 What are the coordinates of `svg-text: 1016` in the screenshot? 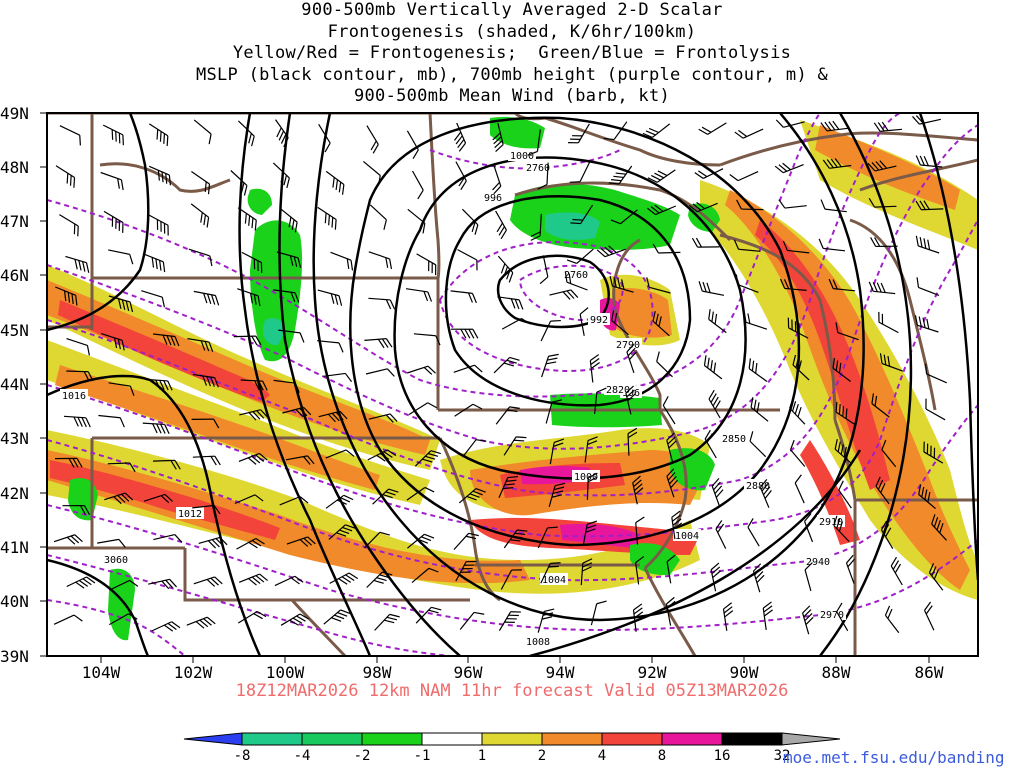 It's located at (74, 396).